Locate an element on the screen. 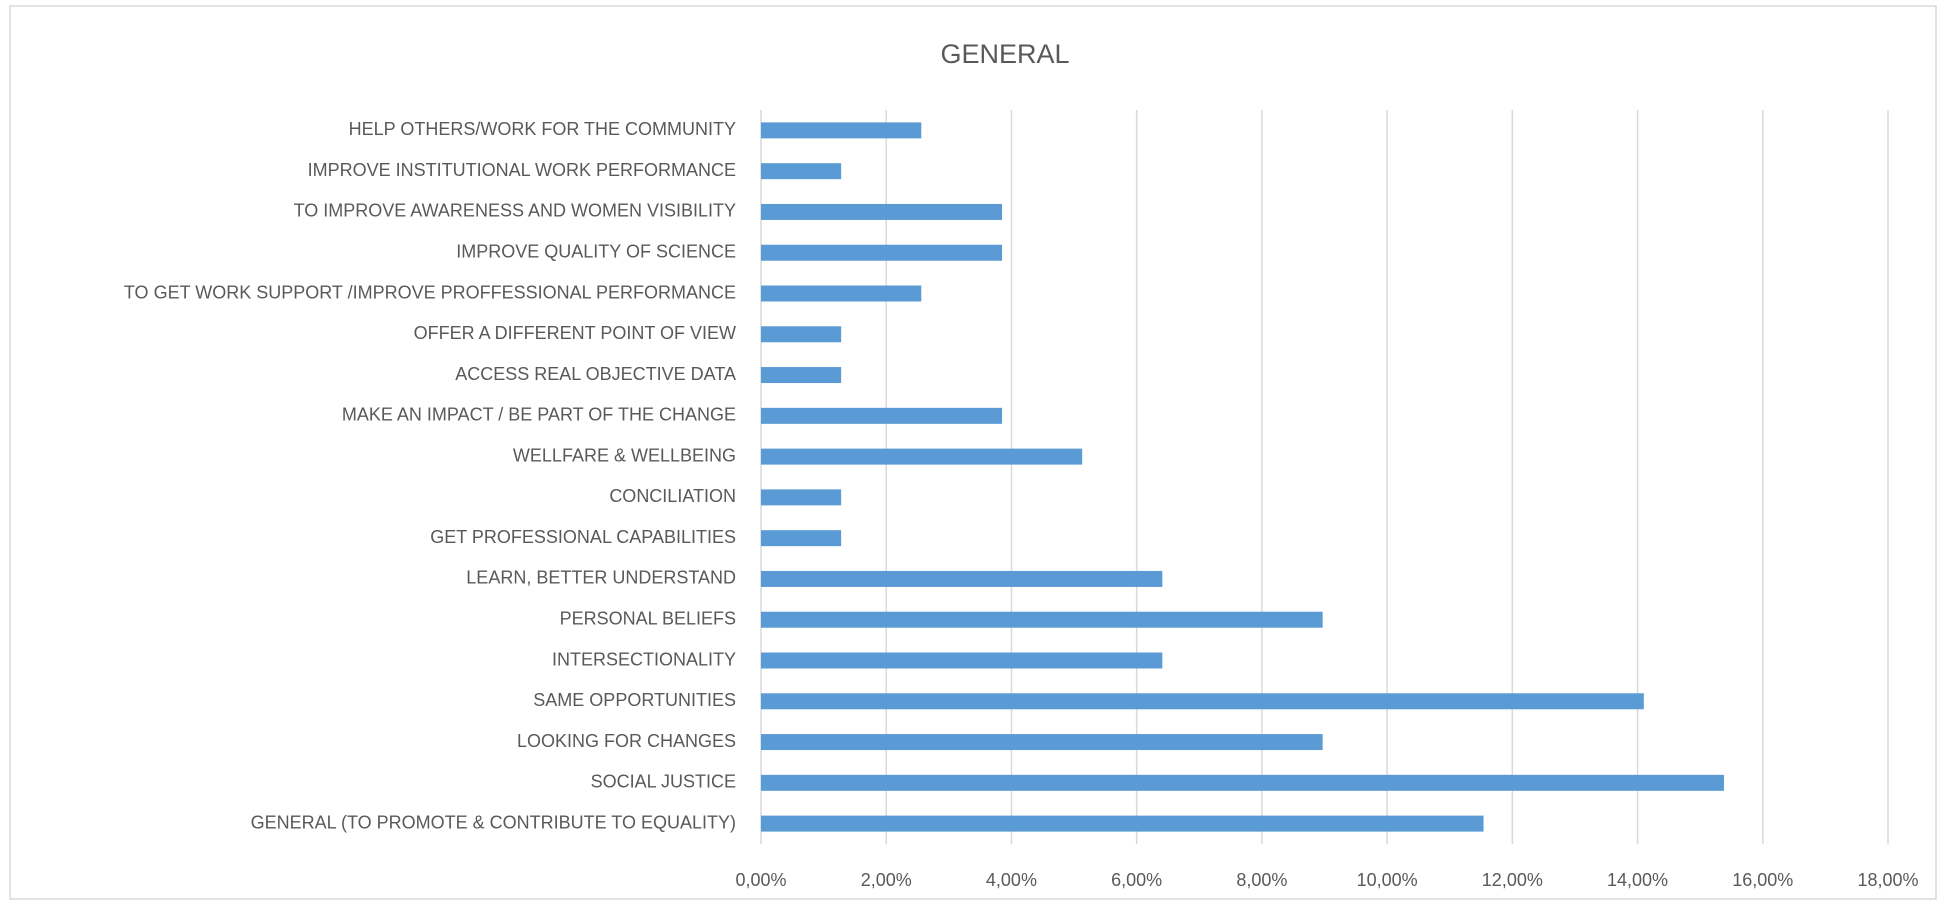 The width and height of the screenshot is (1946, 905). y-tick-label: GET PROFESSIONAL CAPABILITIES is located at coordinates (583, 537).